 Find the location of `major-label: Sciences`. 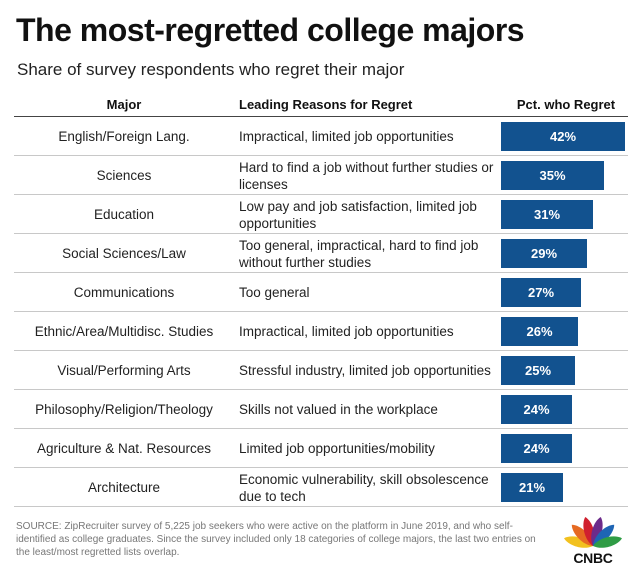

major-label: Sciences is located at coordinates (124, 175).